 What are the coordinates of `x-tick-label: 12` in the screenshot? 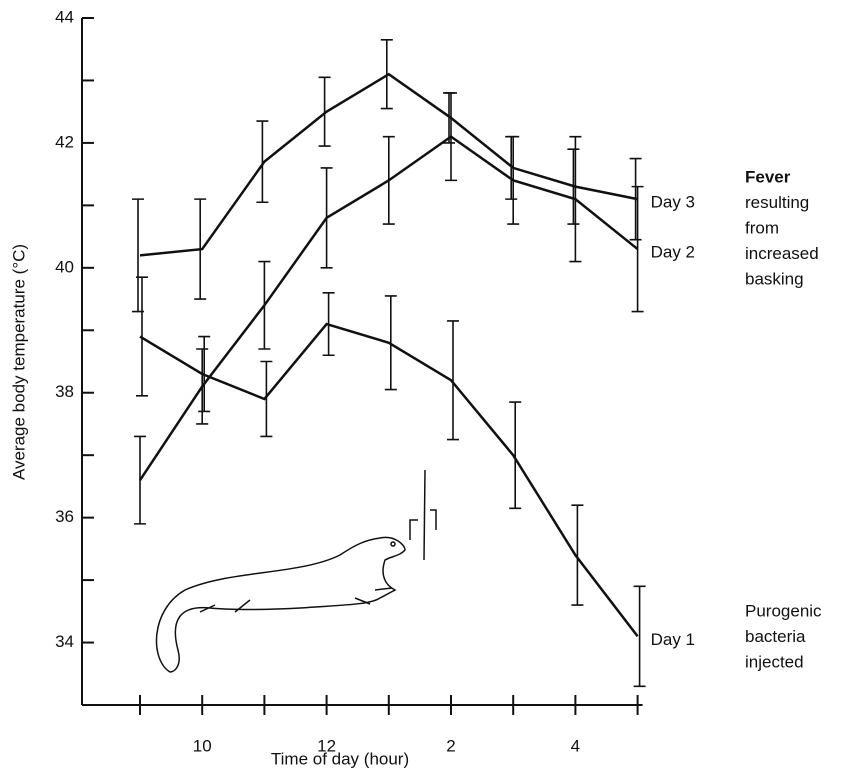 It's located at (326, 745).